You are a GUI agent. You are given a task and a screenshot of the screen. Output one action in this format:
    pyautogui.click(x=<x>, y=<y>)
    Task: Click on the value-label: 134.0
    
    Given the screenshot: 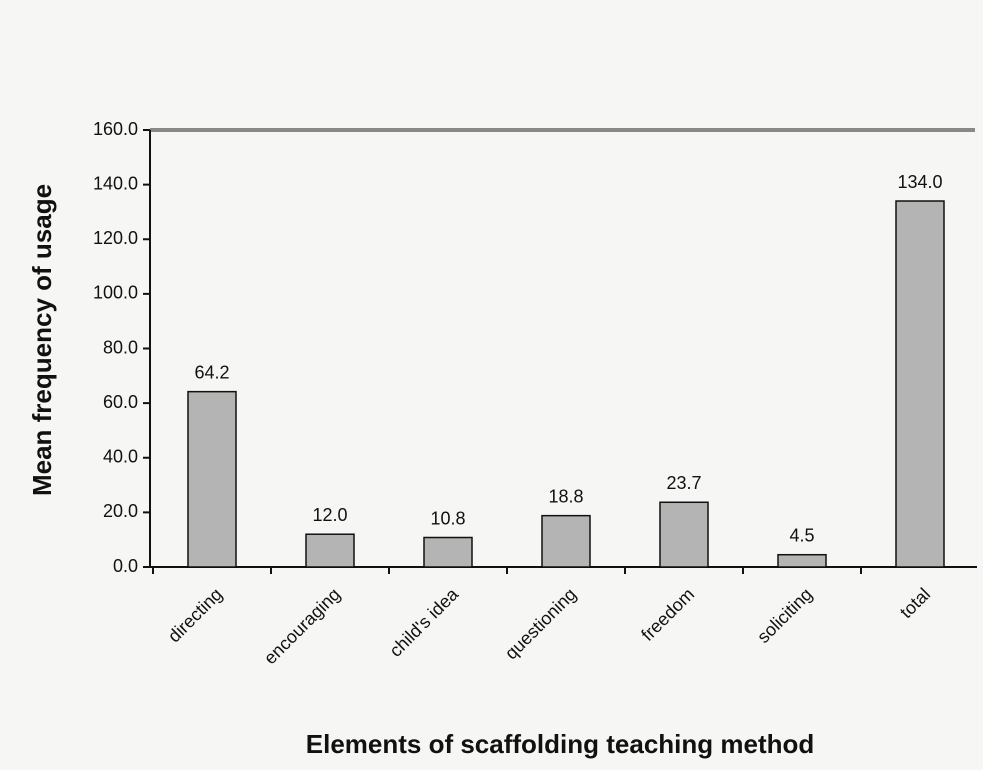 What is the action you would take?
    pyautogui.click(x=919, y=182)
    